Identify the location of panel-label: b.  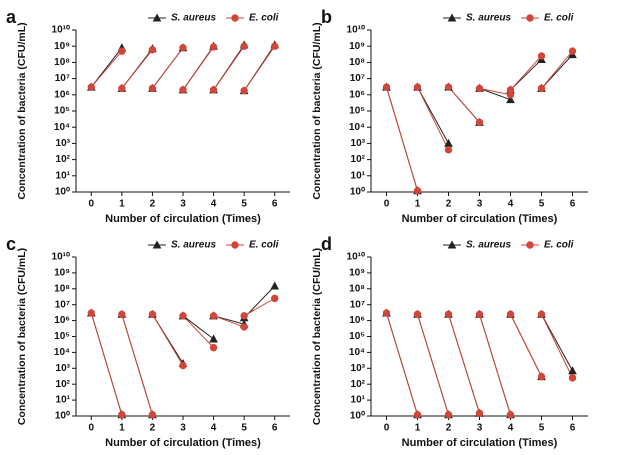
(326, 17).